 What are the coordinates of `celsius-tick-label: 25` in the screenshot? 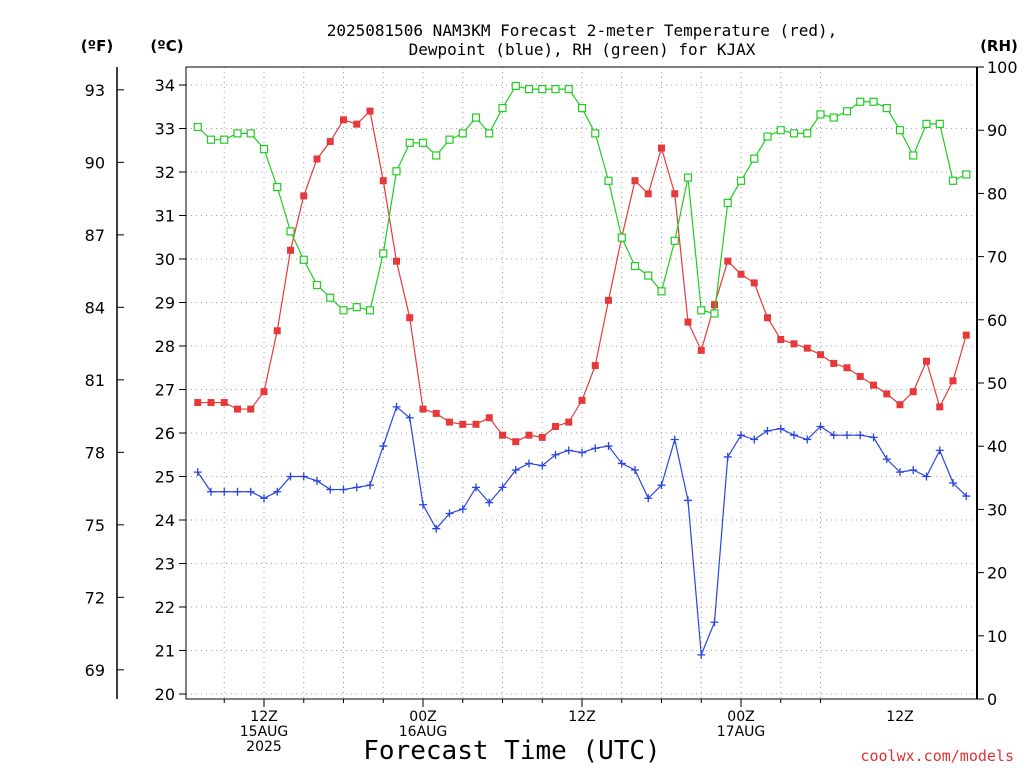 It's located at (165, 477).